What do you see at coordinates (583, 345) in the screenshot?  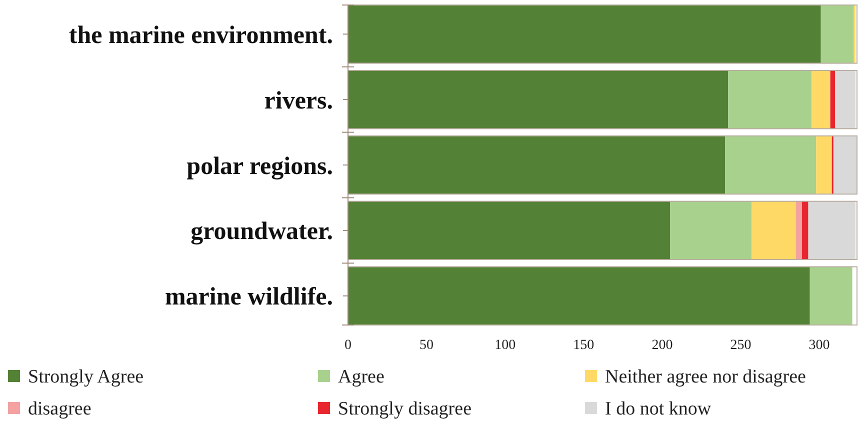 I see `x-tick-label: 150` at bounding box center [583, 345].